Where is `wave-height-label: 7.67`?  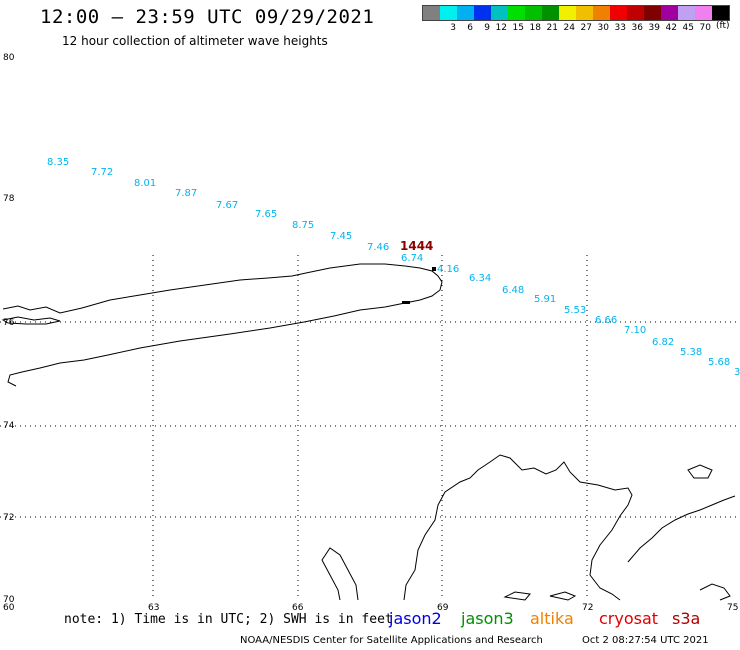 wave-height-label: 7.67 is located at coordinates (227, 205).